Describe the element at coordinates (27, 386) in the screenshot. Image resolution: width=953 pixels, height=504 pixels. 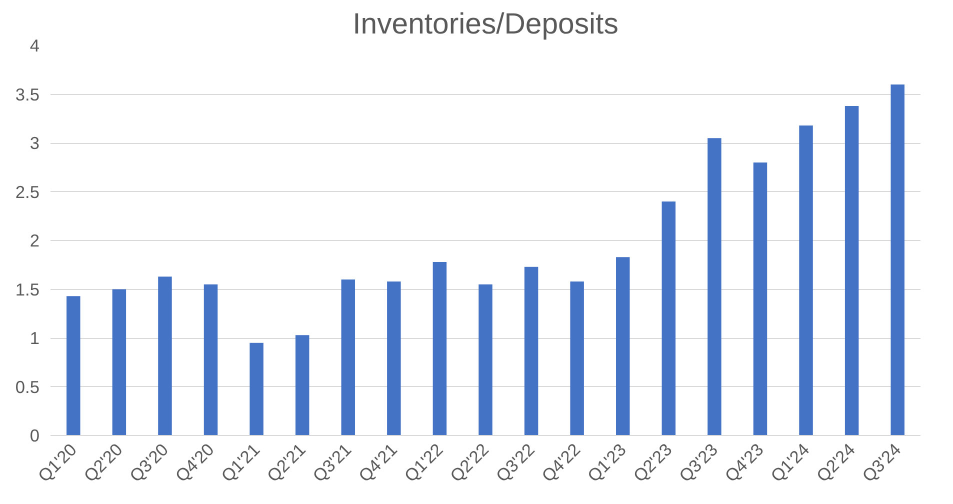
I see `y-tick-label: 0.5` at that location.